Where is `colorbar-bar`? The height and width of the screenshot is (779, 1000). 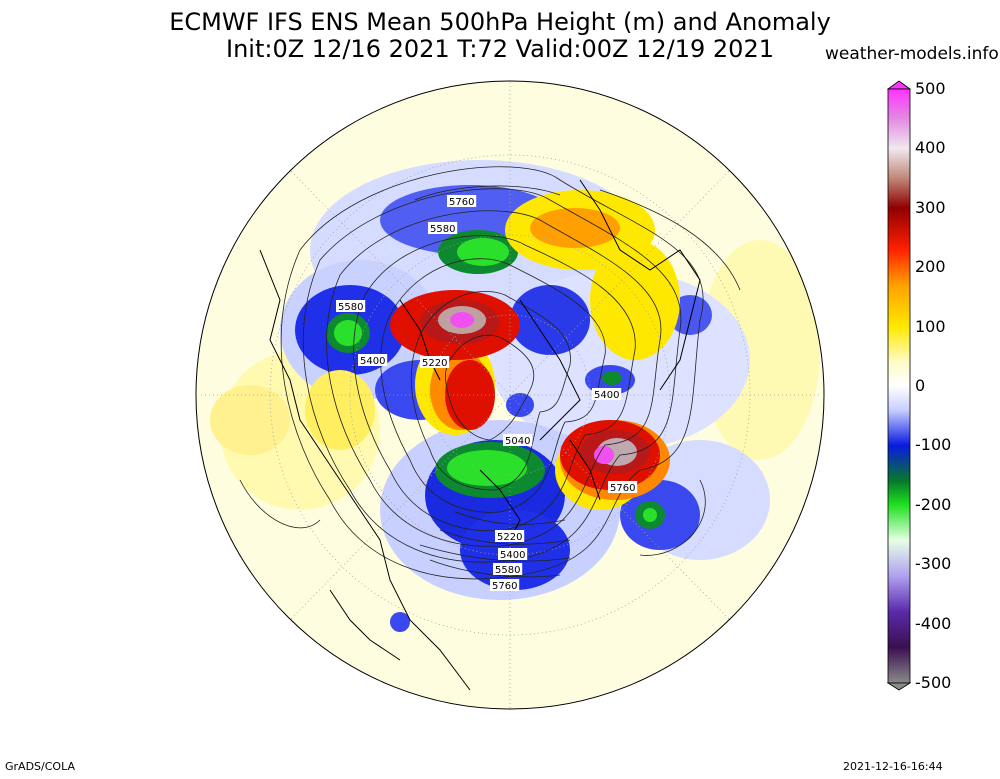 colorbar-bar is located at coordinates (899, 386).